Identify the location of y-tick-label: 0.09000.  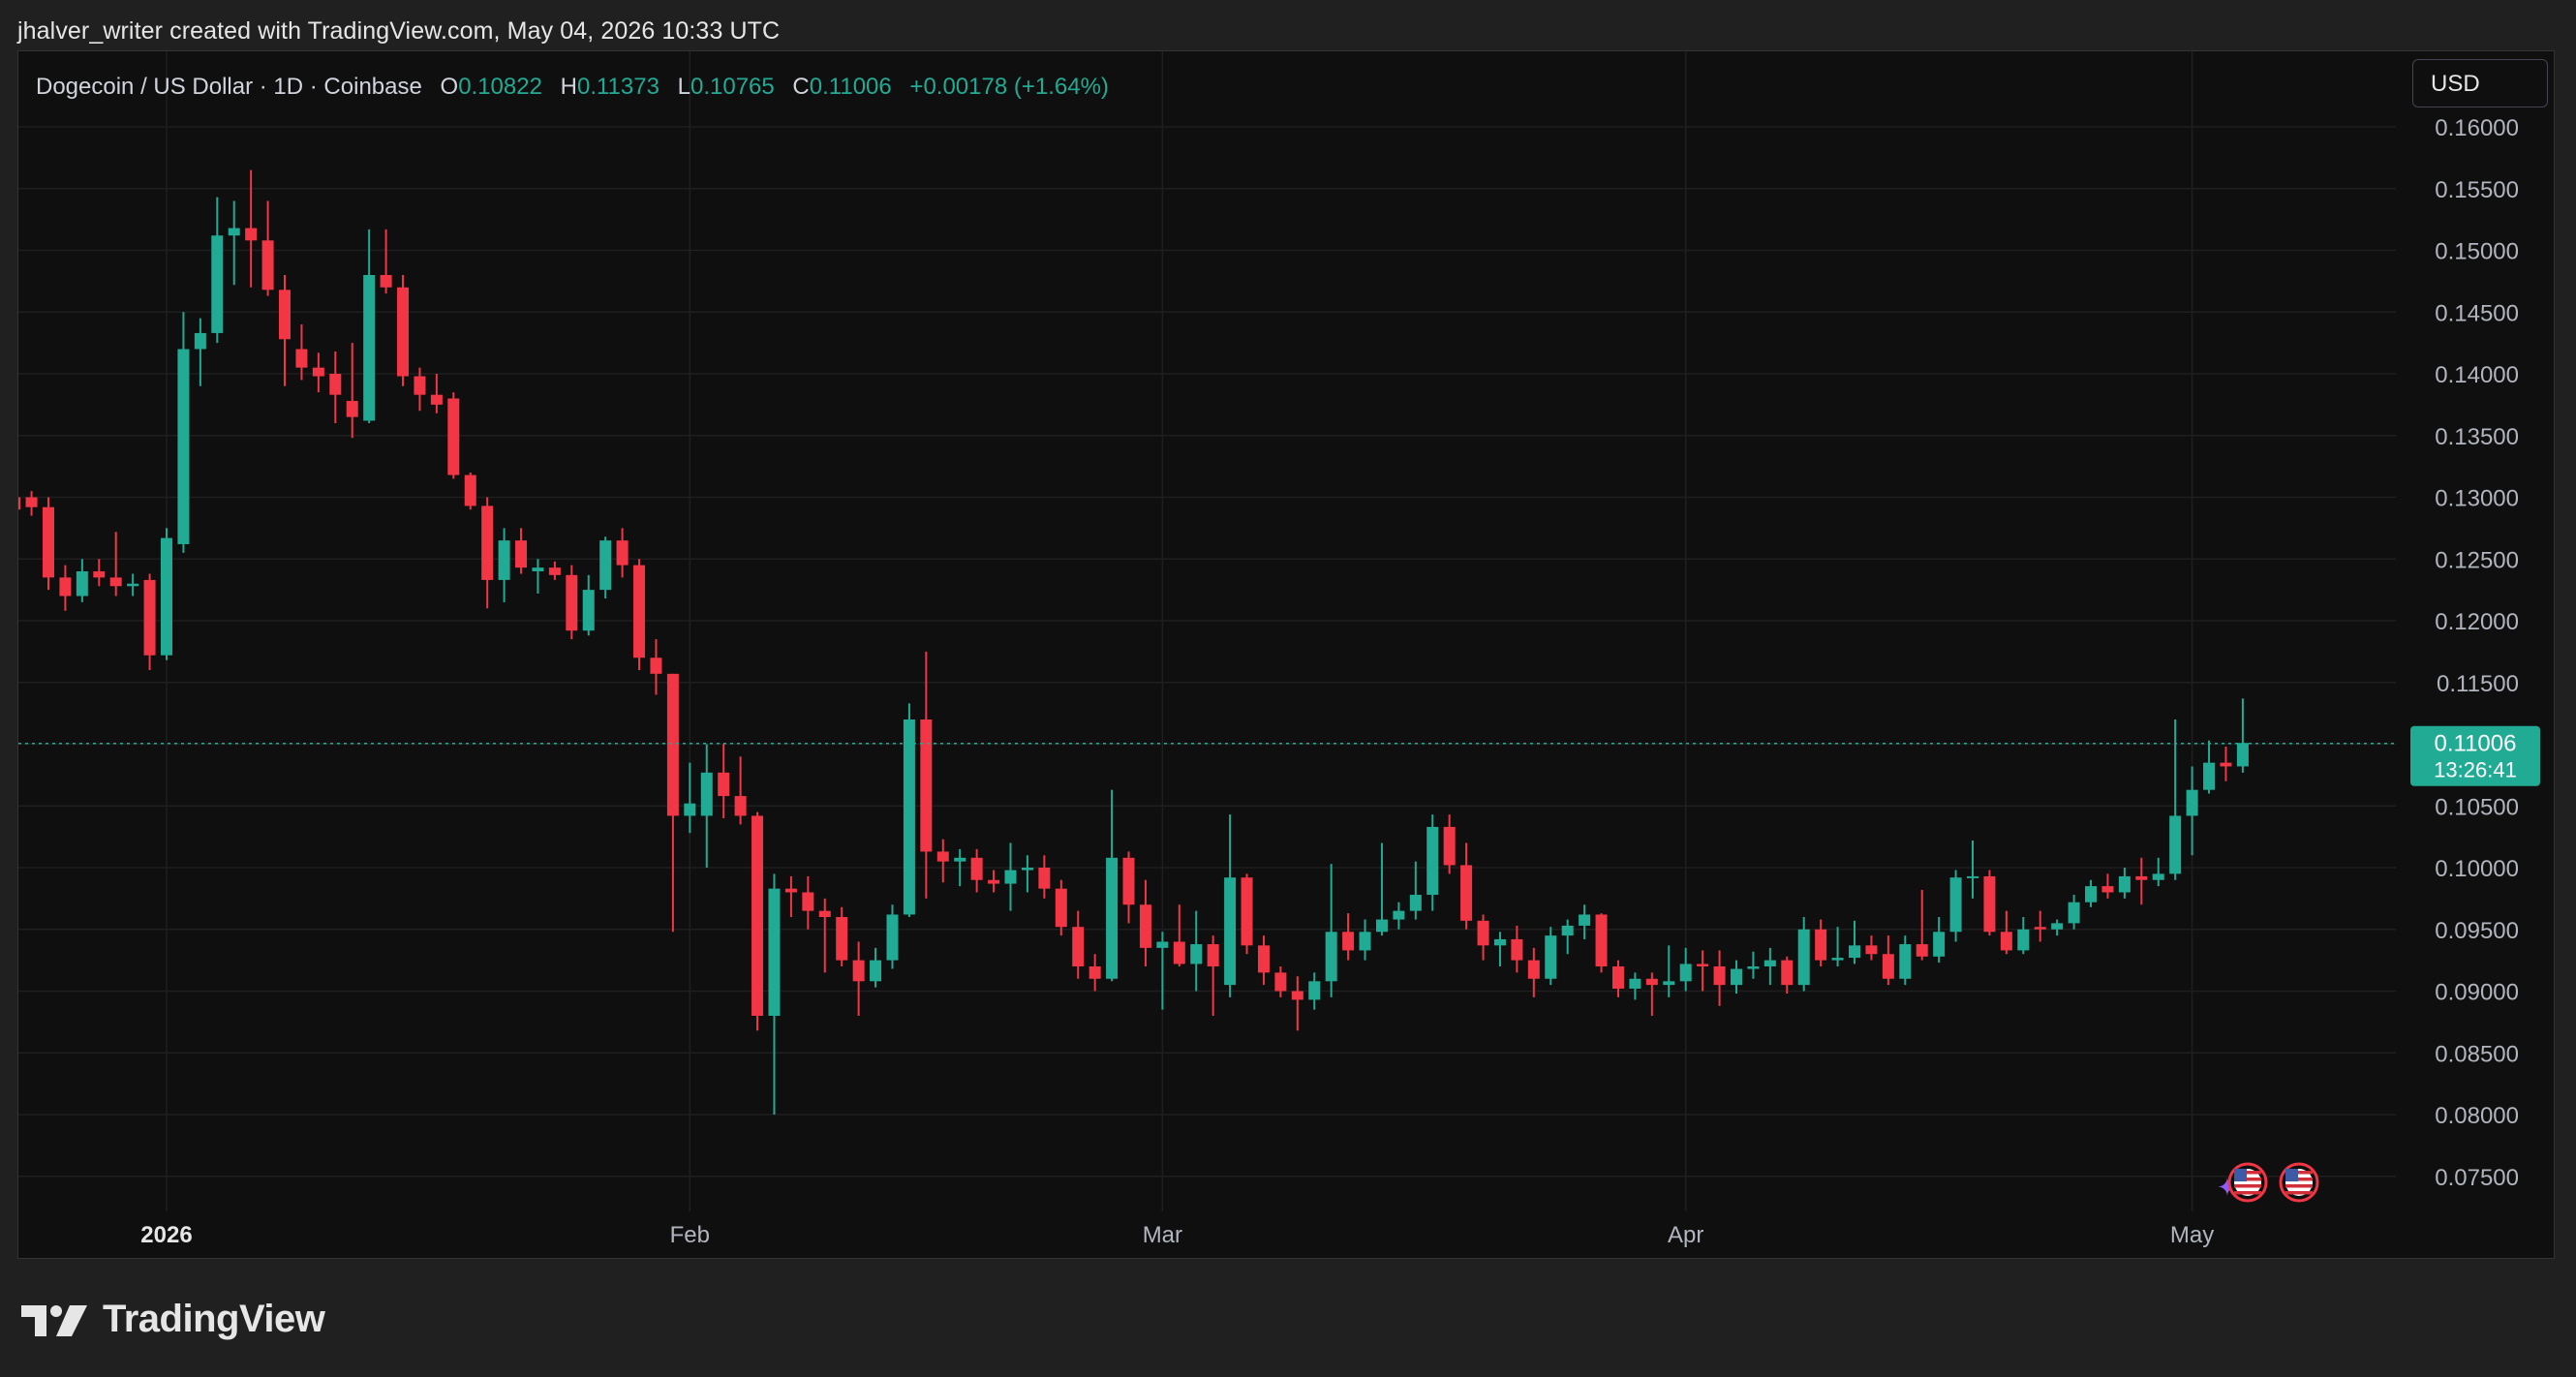
(2477, 993).